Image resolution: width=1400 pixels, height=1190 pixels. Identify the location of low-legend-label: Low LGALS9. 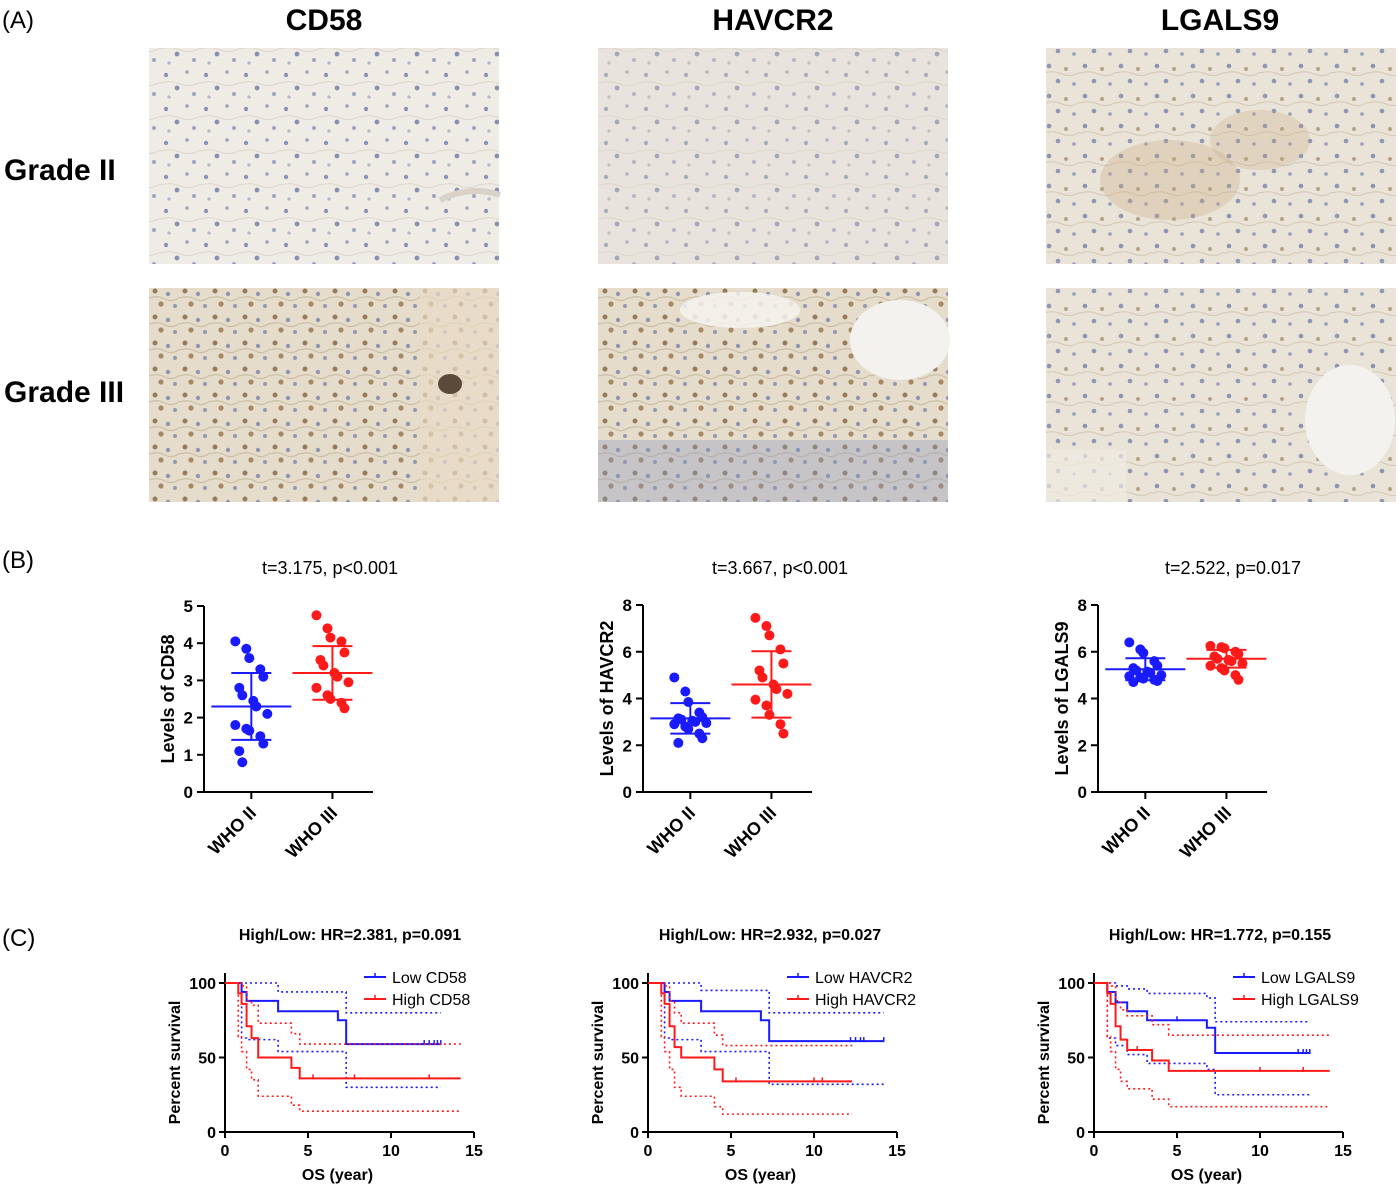
(1308, 978).